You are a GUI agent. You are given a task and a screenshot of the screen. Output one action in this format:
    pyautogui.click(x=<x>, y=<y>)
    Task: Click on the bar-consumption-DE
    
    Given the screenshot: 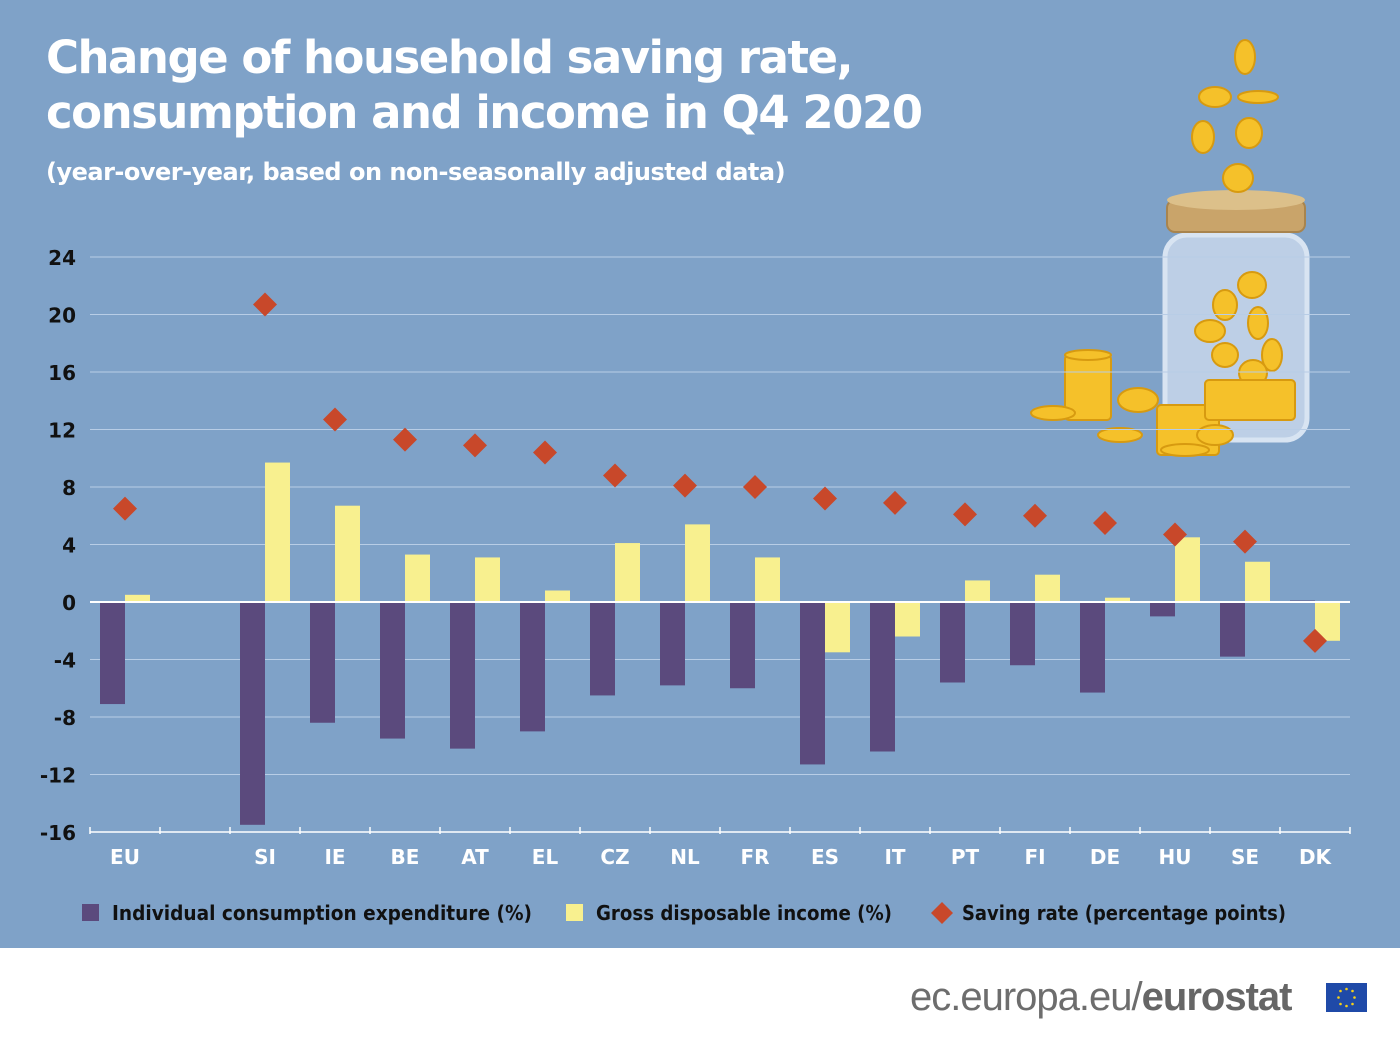 What is the action you would take?
    pyautogui.click(x=1092, y=647)
    